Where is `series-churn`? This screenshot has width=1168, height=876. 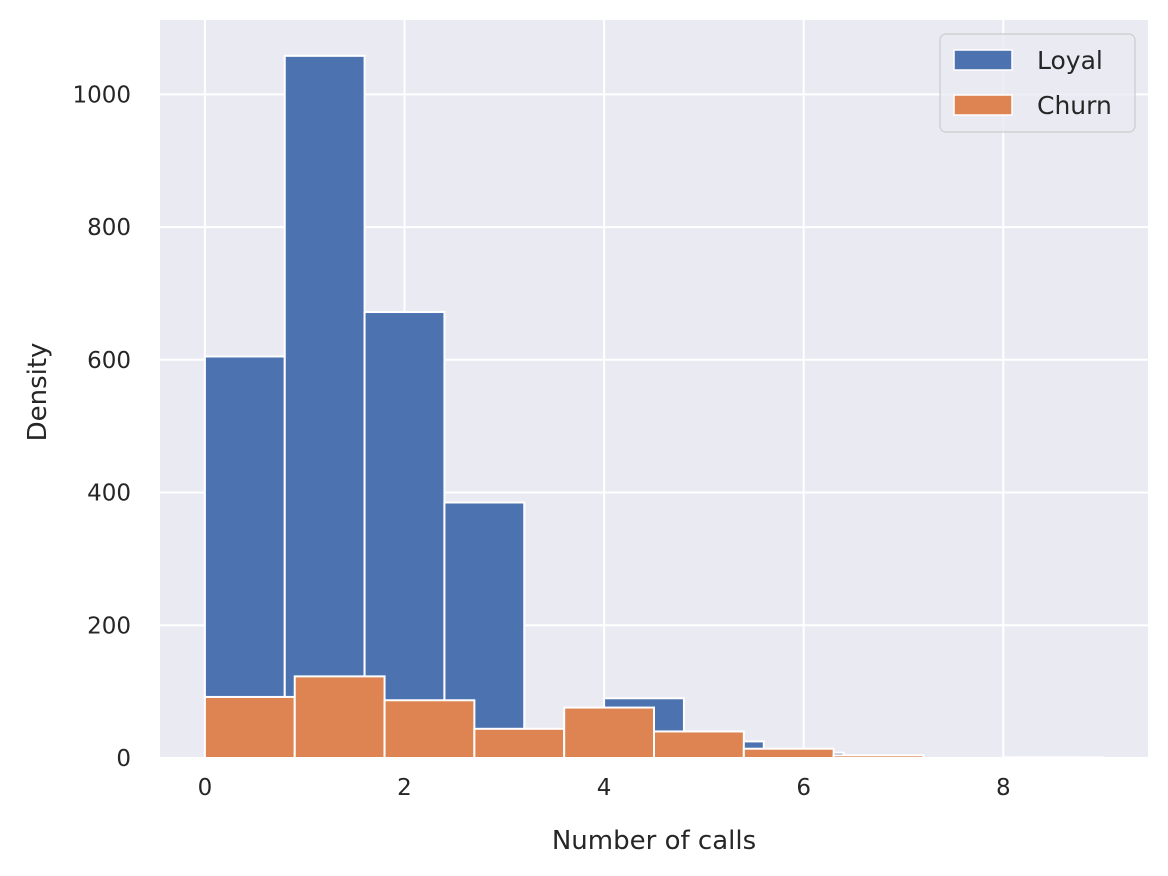 series-churn is located at coordinates (654, 717).